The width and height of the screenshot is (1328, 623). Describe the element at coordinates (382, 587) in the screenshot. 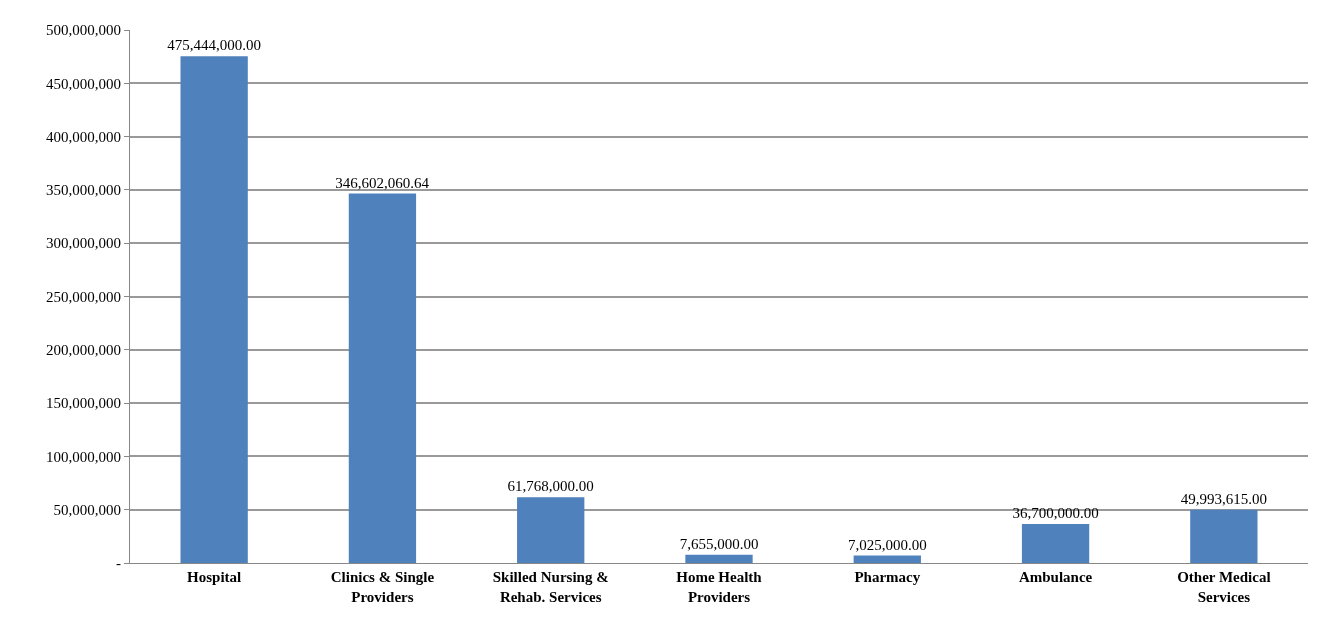

I see `x-tick-label: Clinics & Single Providers` at that location.